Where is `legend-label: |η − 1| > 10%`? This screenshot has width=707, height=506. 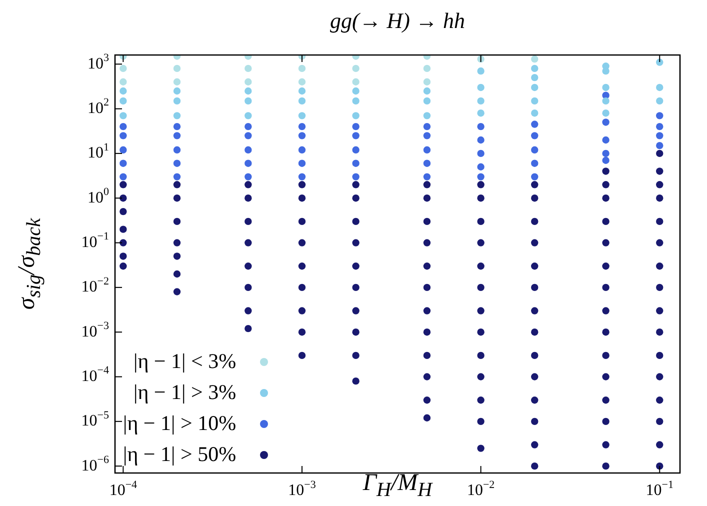 legend-label: |η − 1| > 10% is located at coordinates (179, 423).